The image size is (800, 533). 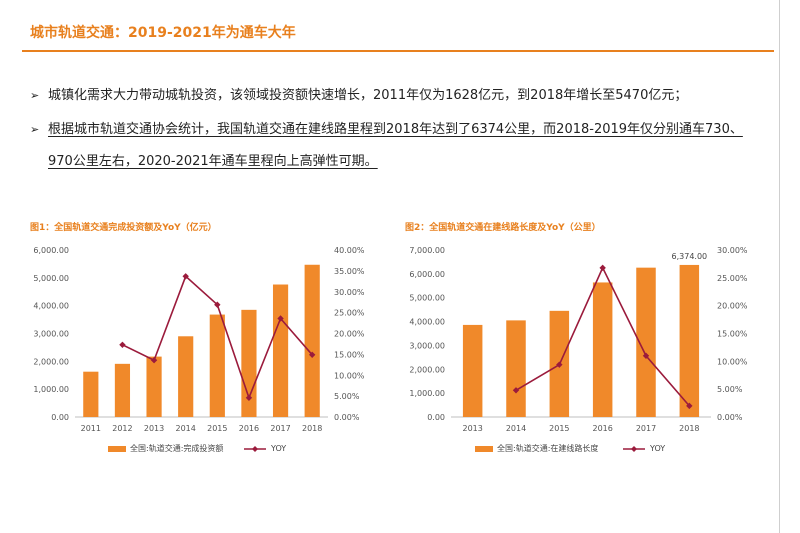 I want to click on yoy-point-2015, so click(x=217, y=304).